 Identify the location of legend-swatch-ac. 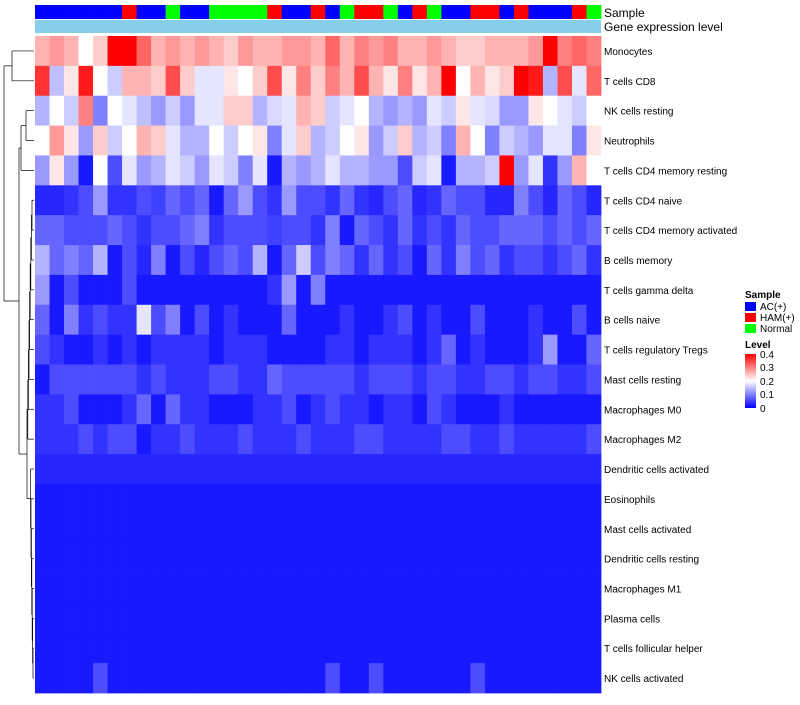
(750, 306).